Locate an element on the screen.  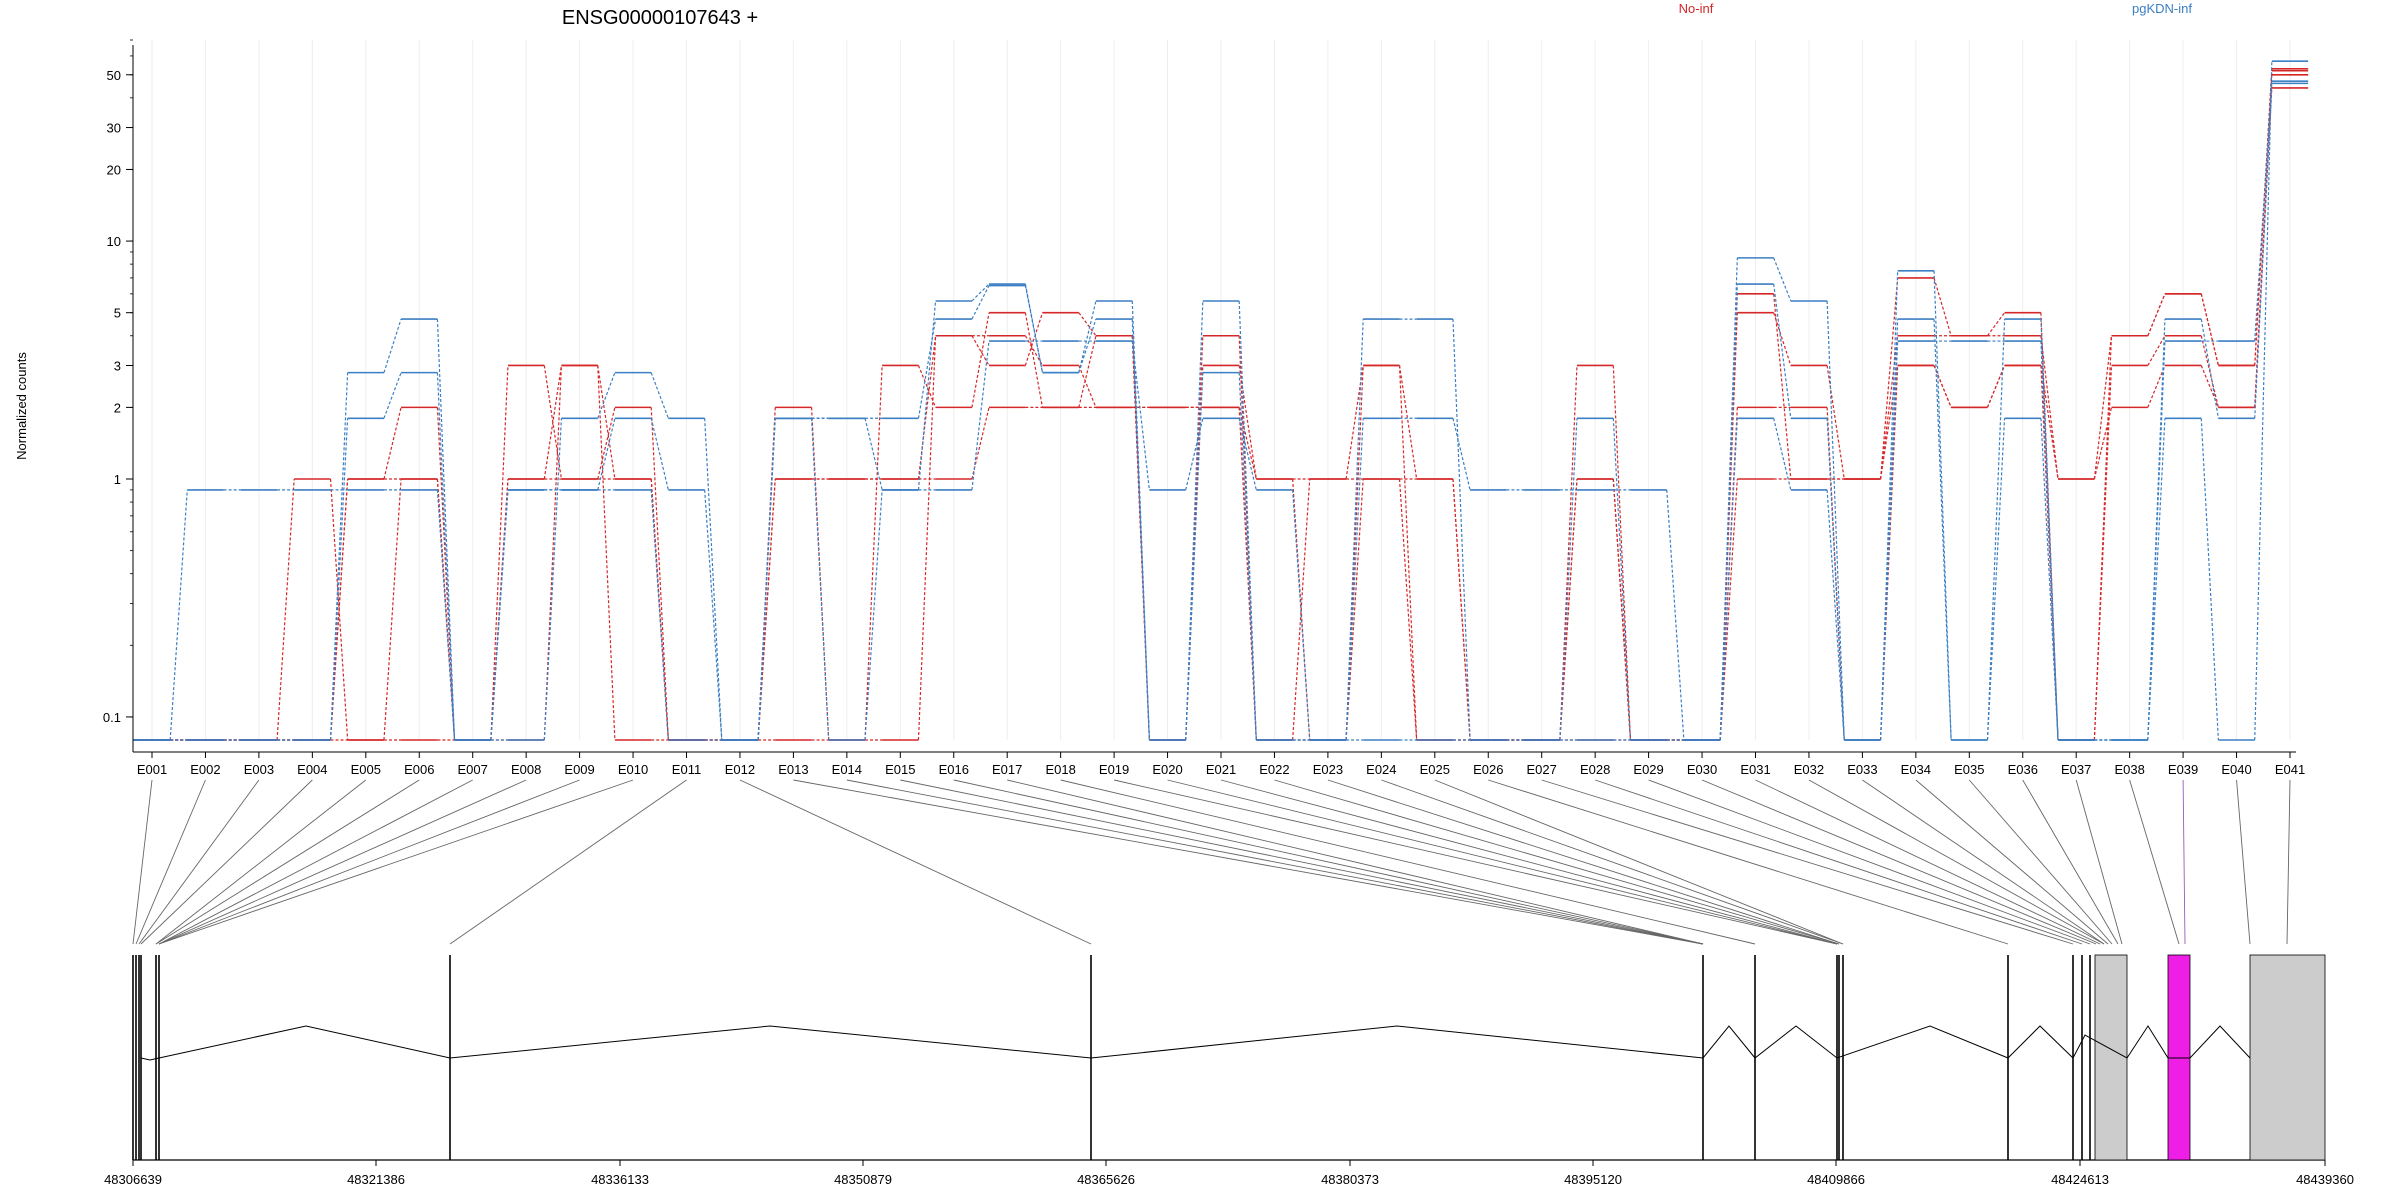
y-tick-label: 5 is located at coordinates (117, 313).